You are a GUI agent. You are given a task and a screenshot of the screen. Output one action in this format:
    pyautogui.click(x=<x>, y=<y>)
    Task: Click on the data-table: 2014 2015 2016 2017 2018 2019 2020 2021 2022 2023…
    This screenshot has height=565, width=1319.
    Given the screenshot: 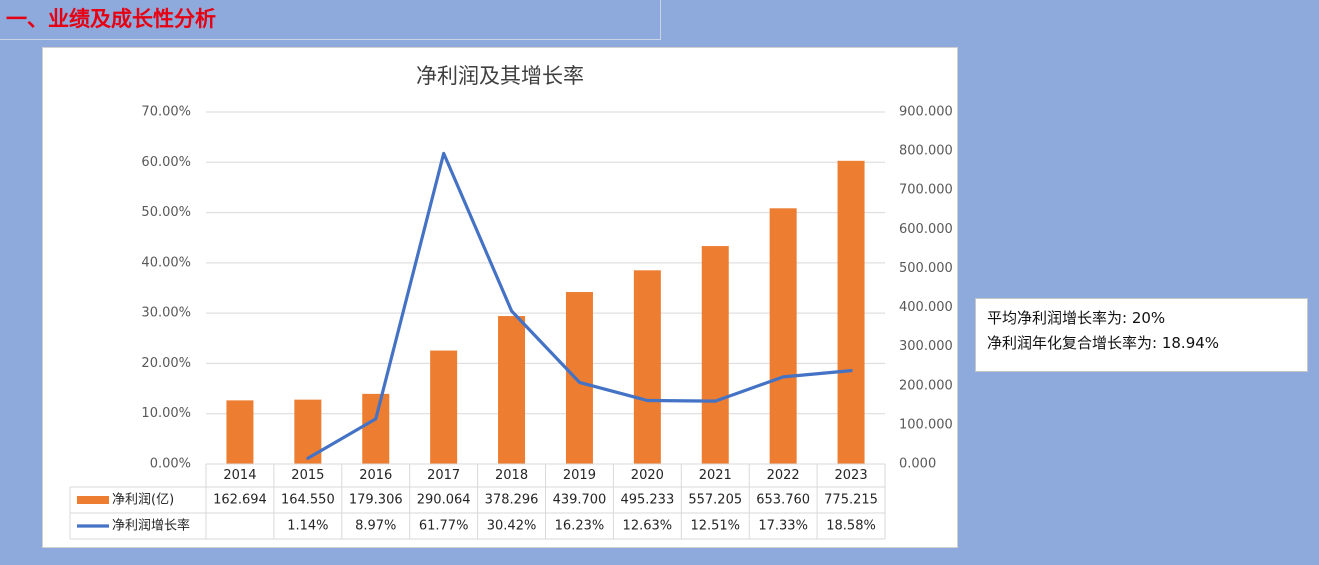 What is the action you would take?
    pyautogui.click(x=477, y=501)
    